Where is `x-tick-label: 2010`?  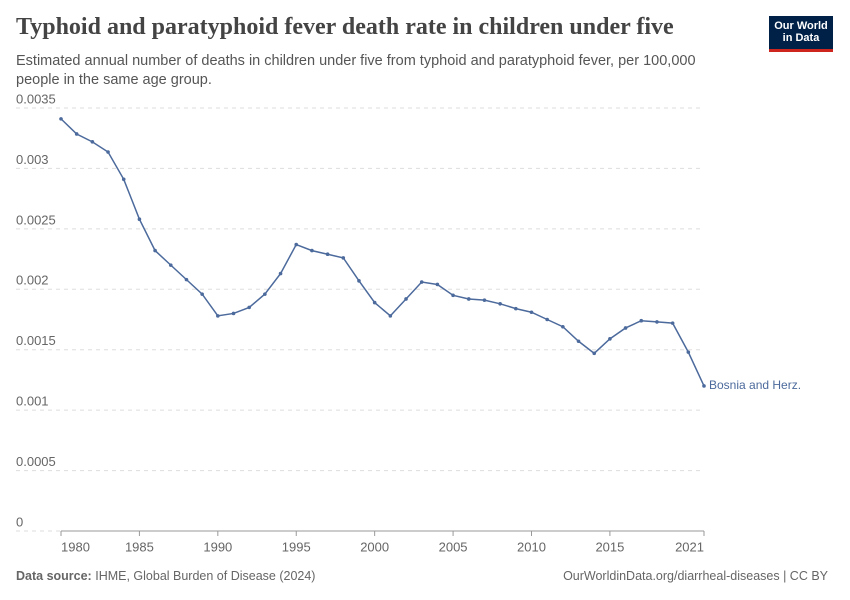 x-tick-label: 2010 is located at coordinates (531, 546).